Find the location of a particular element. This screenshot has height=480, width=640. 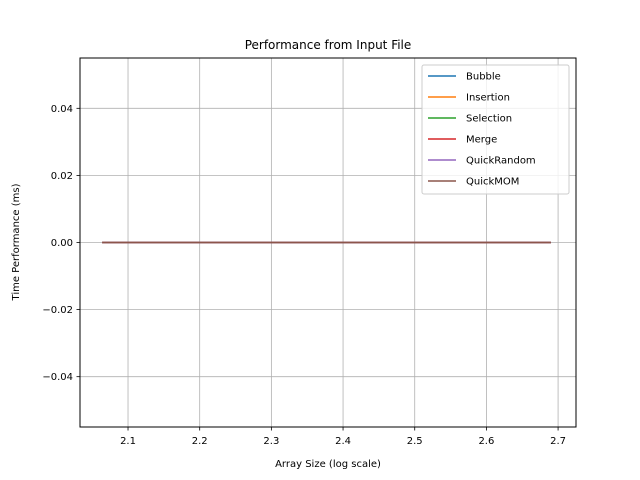

legend-label: Bubble is located at coordinates (483, 77).